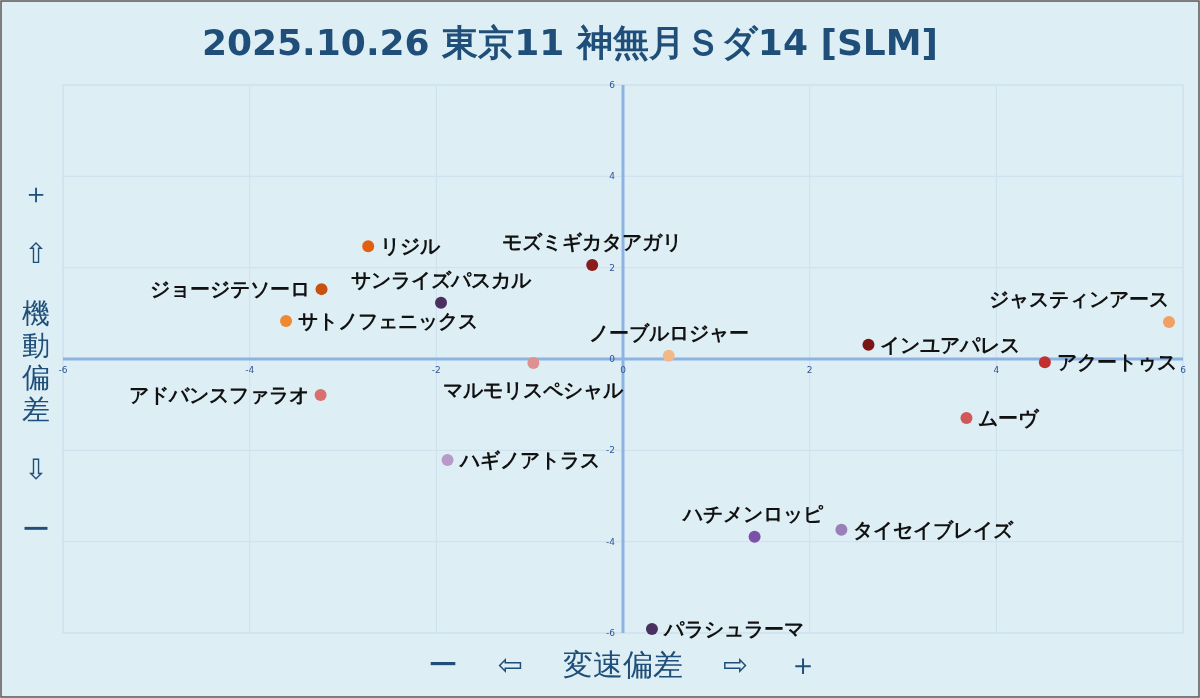 The width and height of the screenshot is (1200, 698). Describe the element at coordinates (1107, 362) in the screenshot. I see `アクートゥス: アクートゥス` at that location.